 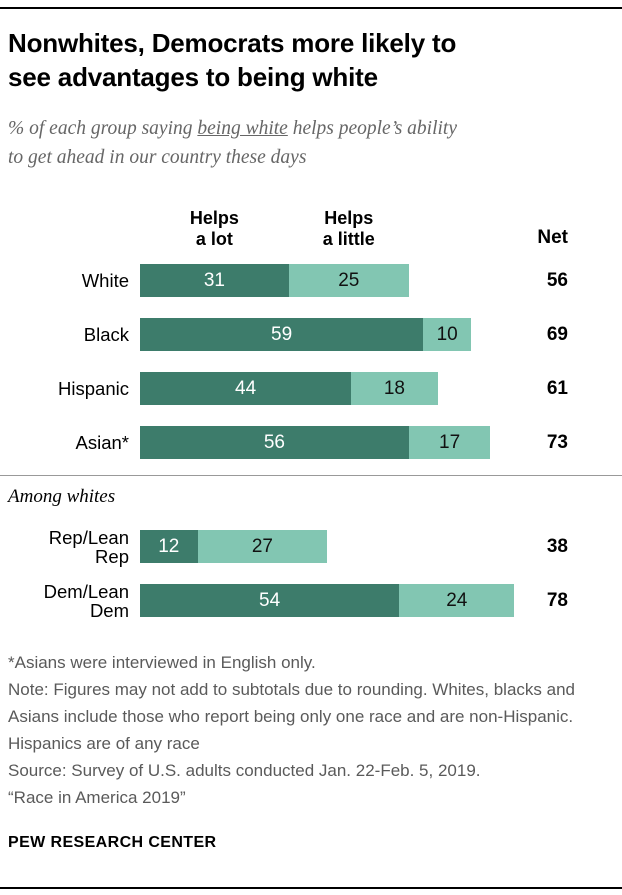 I want to click on column-header-net: Net, so click(x=552, y=237).